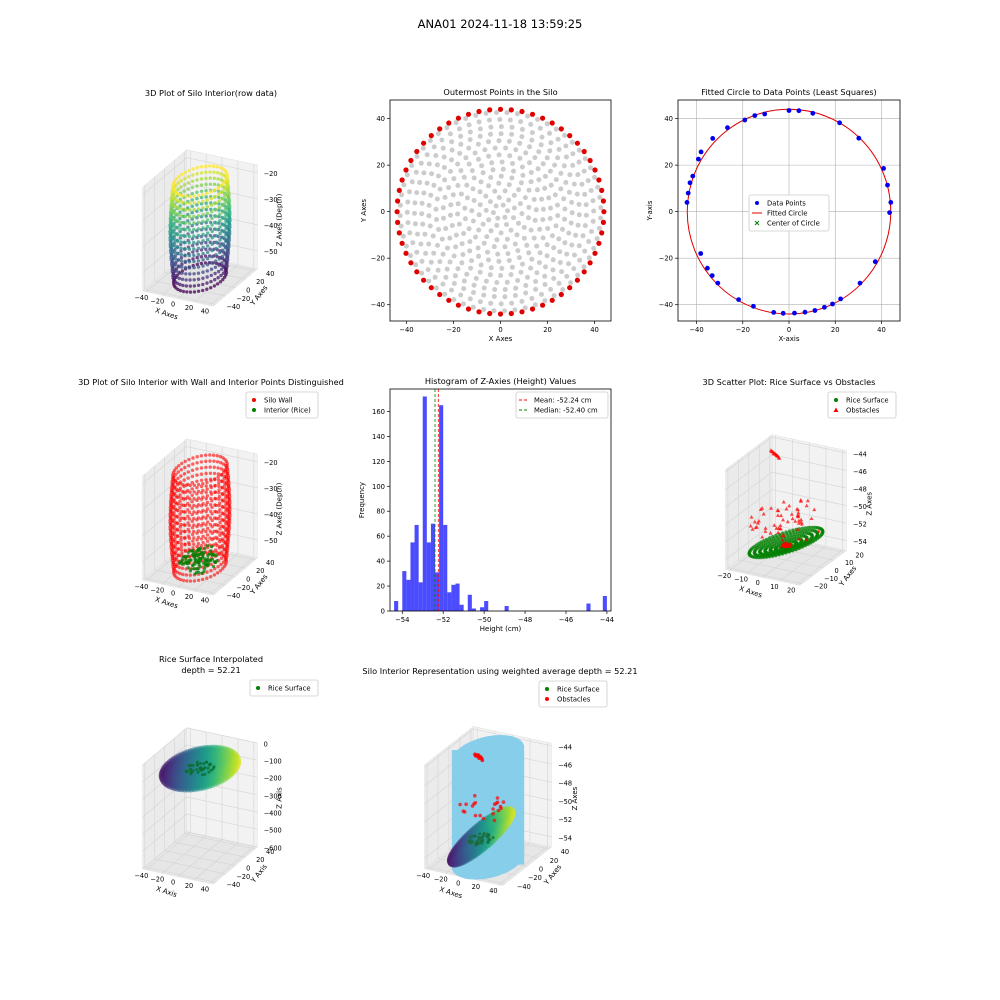 This screenshot has height=1000, width=1000. I want to click on y-tick-label: 40, so click(565, 852).